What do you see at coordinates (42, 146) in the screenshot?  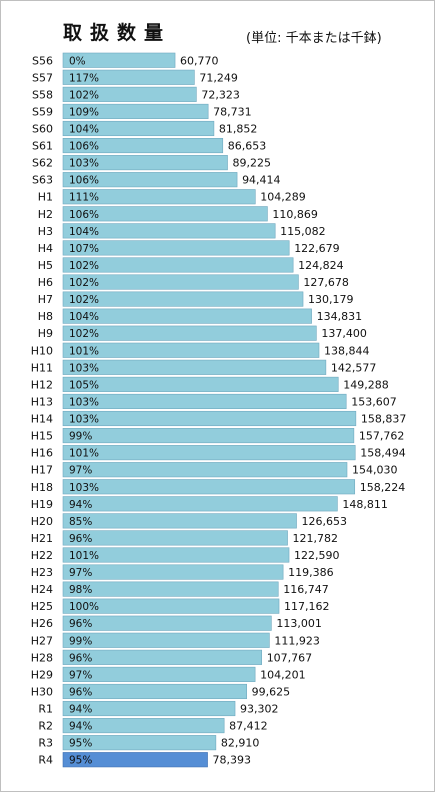 I see `category-label: S61` at bounding box center [42, 146].